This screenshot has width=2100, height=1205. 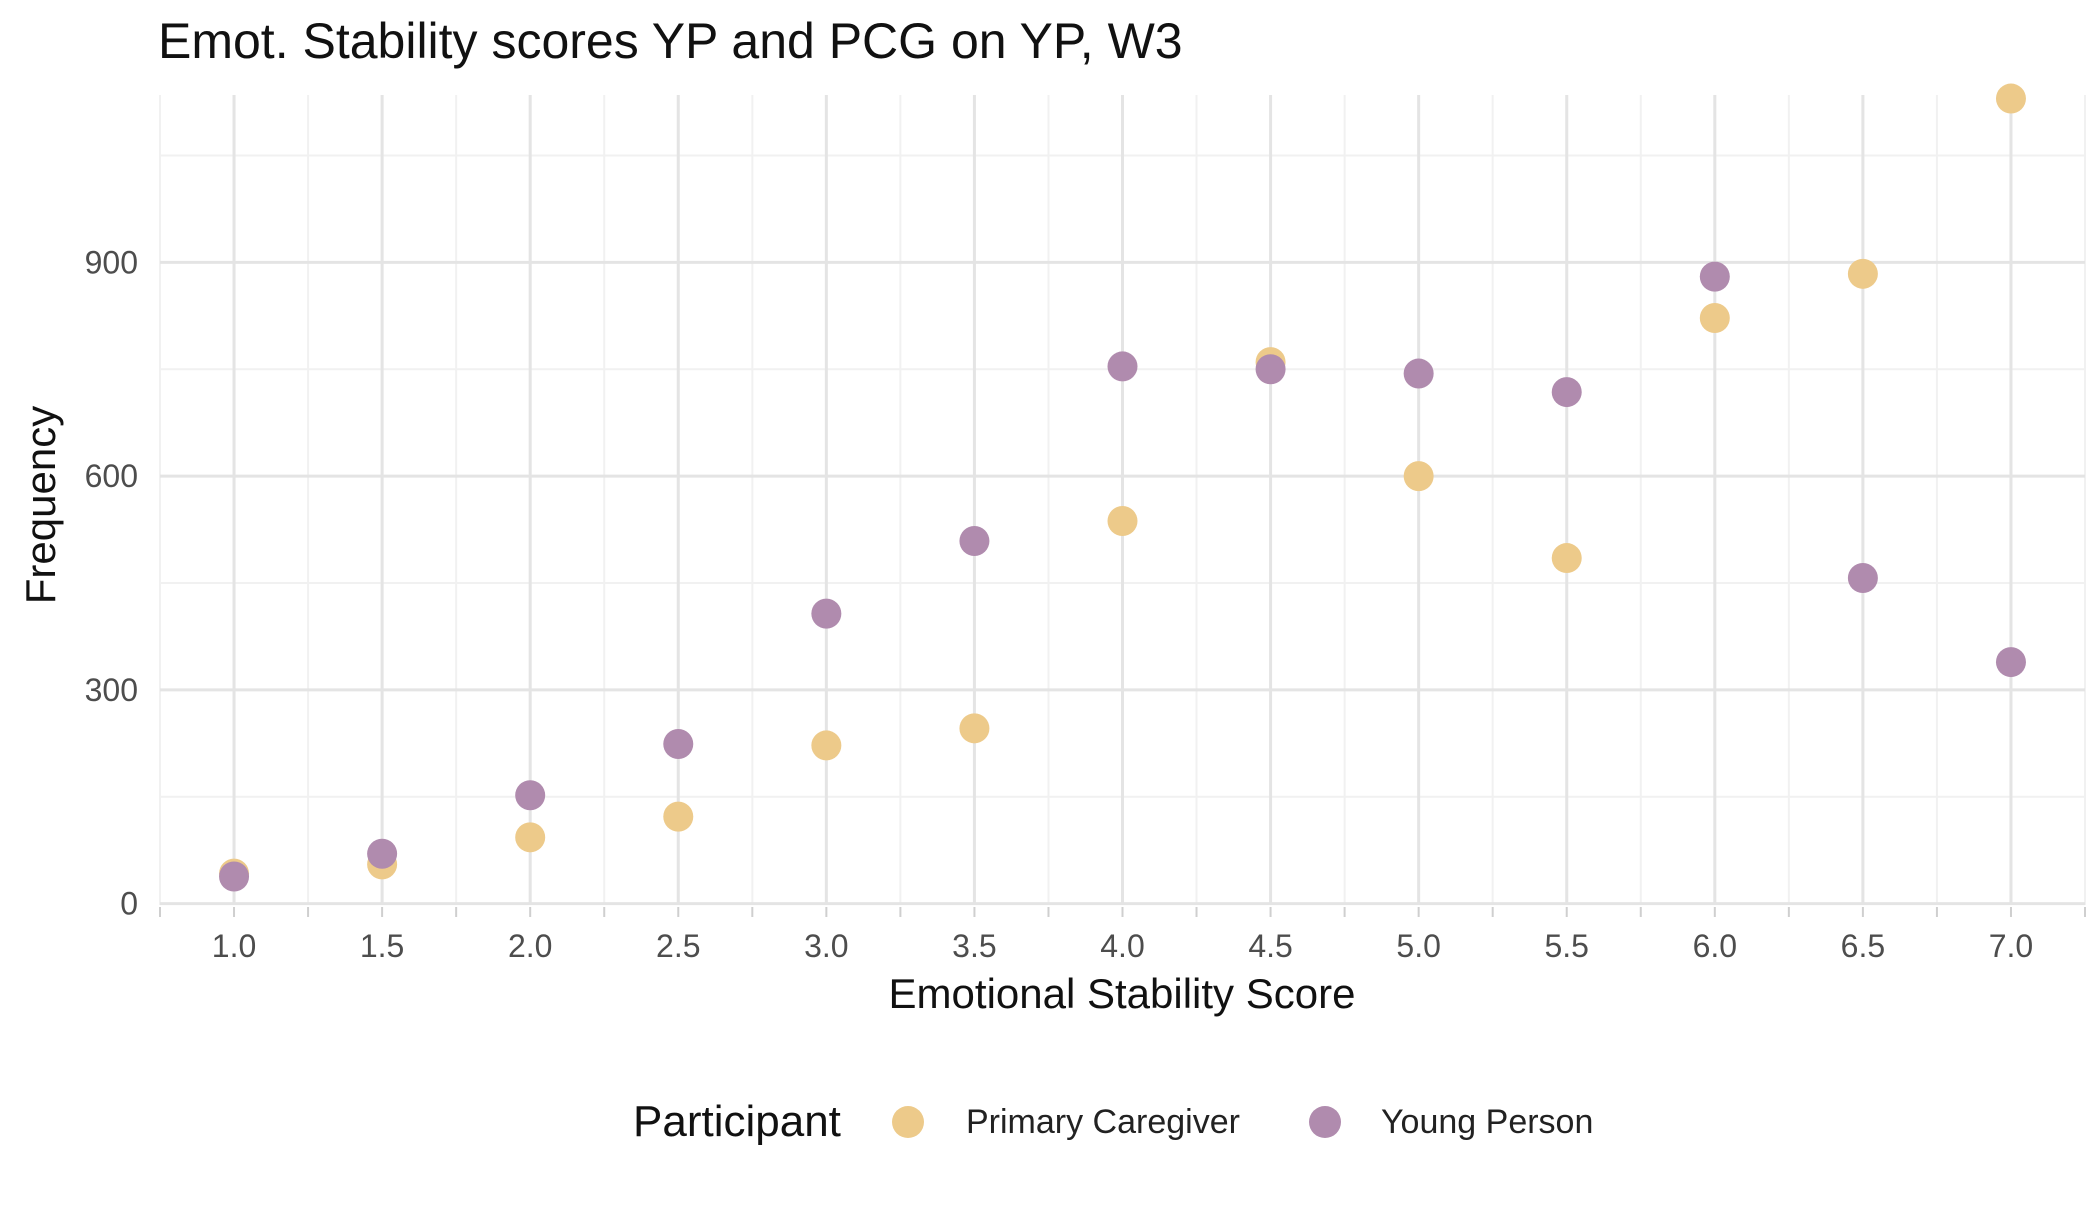 What do you see at coordinates (40, 505) in the screenshot?
I see `y-axis-label: Frequency` at bounding box center [40, 505].